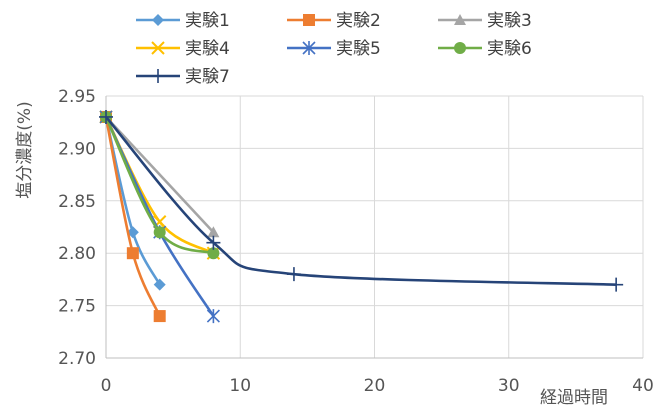  What do you see at coordinates (358, 21) in the screenshot?
I see `legend-label: 実験2` at bounding box center [358, 21].